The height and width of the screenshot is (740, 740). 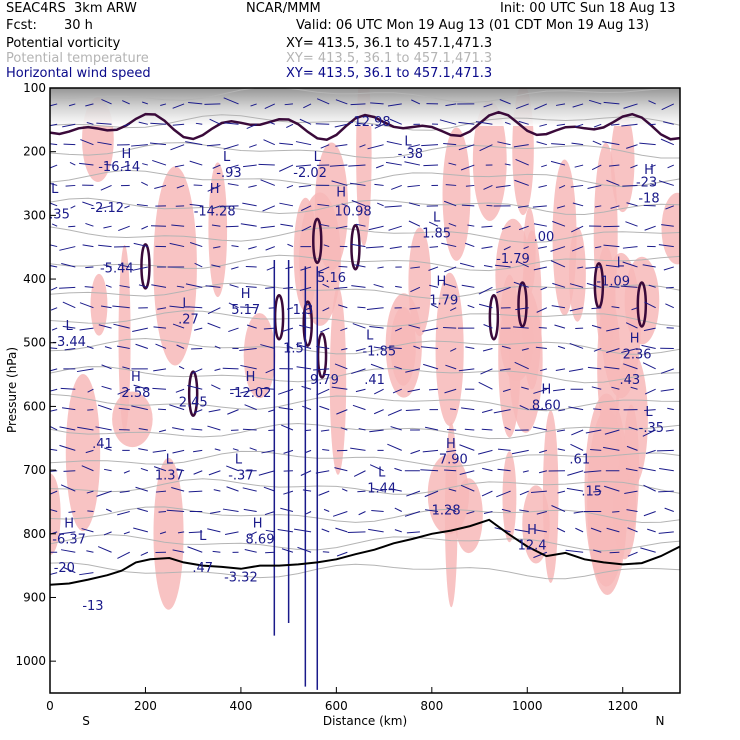 I want to click on contour-value-label: -2.12, so click(x=107, y=208).